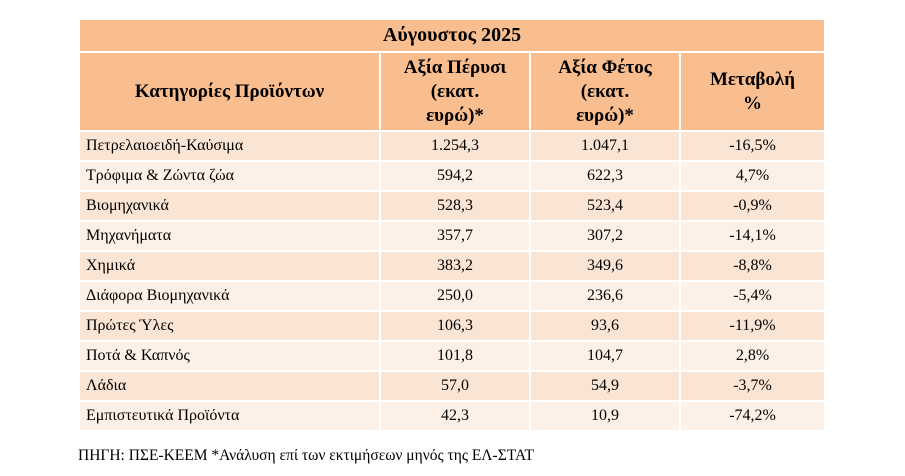  I want to click on table-row: Χημικά 383,2 349,6 -8,8%, so click(452, 266).